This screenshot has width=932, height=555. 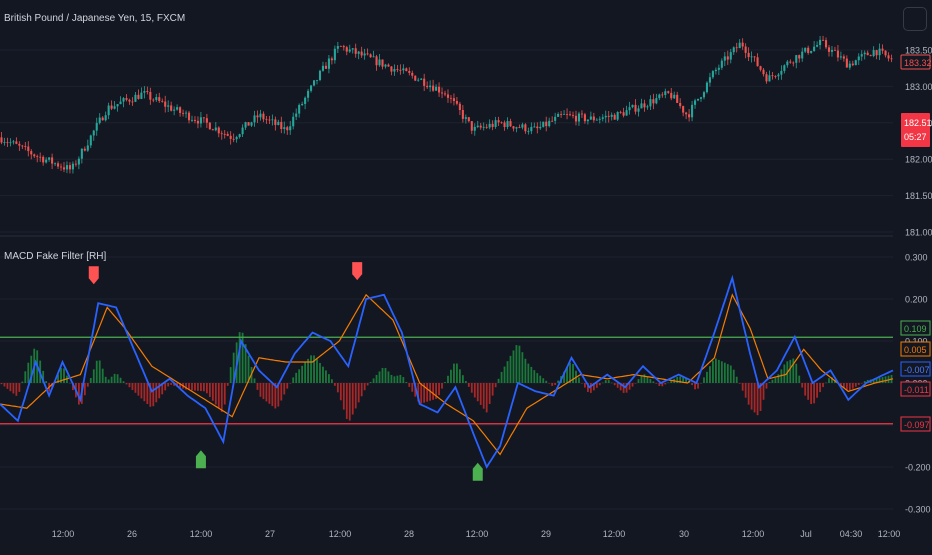 What do you see at coordinates (851, 534) in the screenshot?
I see `time-tick-label: 04:30` at bounding box center [851, 534].